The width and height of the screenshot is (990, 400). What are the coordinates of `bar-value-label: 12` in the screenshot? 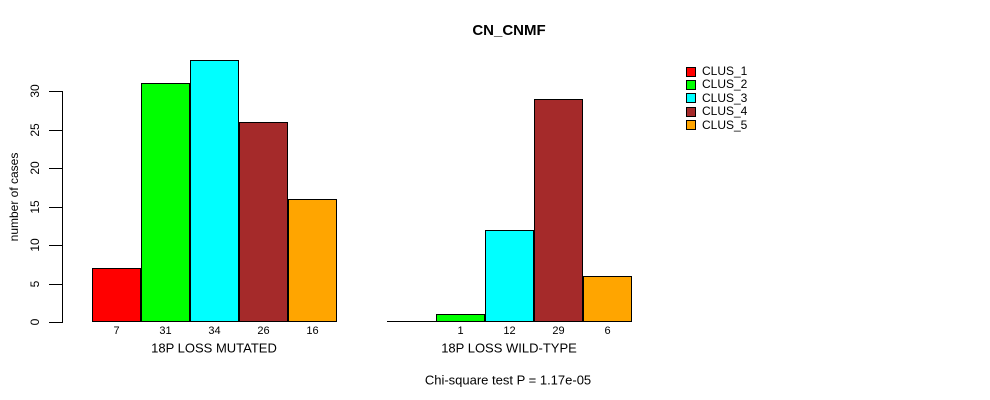 It's located at (509, 331).